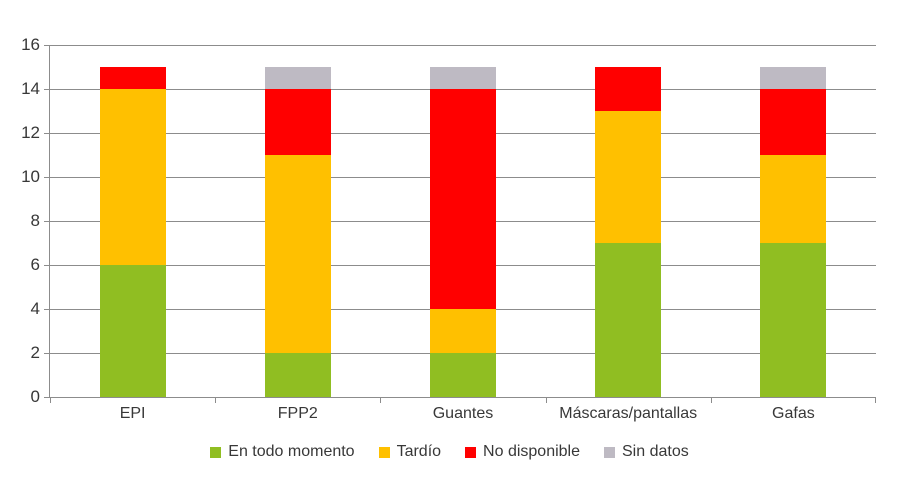  What do you see at coordinates (628, 413) in the screenshot?
I see `category-label: Máscaras/pantallas` at bounding box center [628, 413].